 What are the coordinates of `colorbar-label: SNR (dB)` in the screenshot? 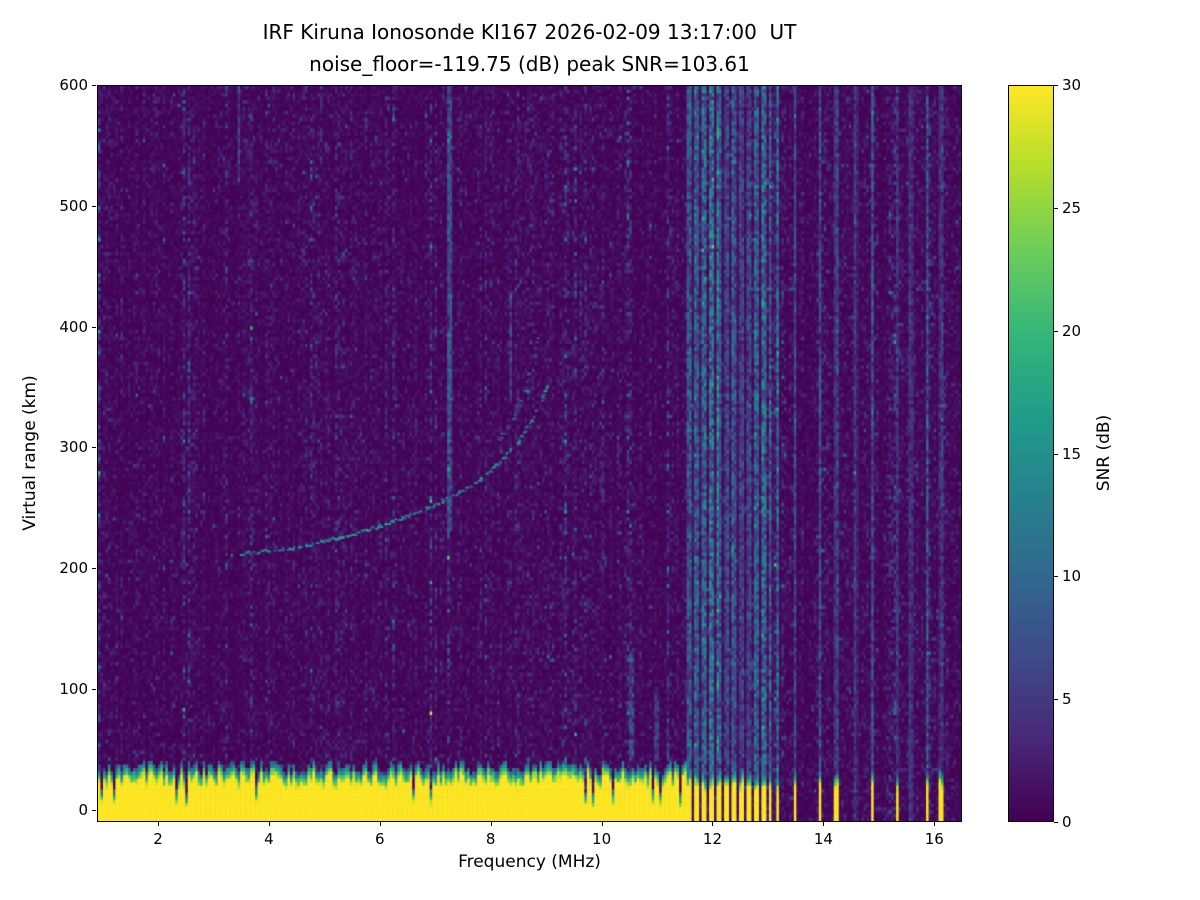 It's located at (1104, 453).